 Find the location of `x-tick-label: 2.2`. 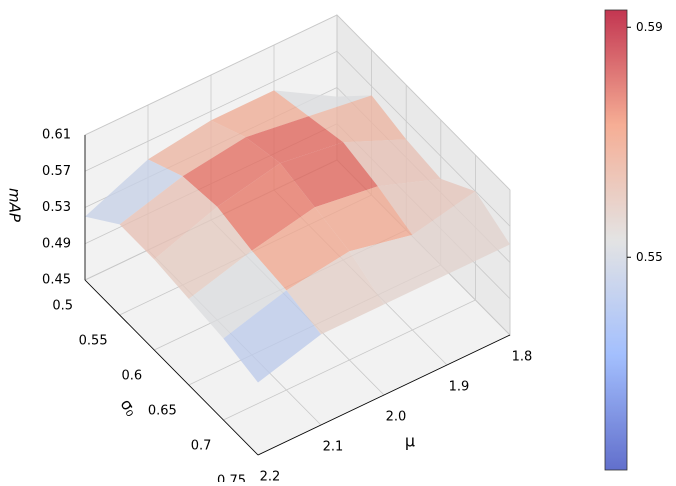

x-tick-label: 2.2 is located at coordinates (270, 476).